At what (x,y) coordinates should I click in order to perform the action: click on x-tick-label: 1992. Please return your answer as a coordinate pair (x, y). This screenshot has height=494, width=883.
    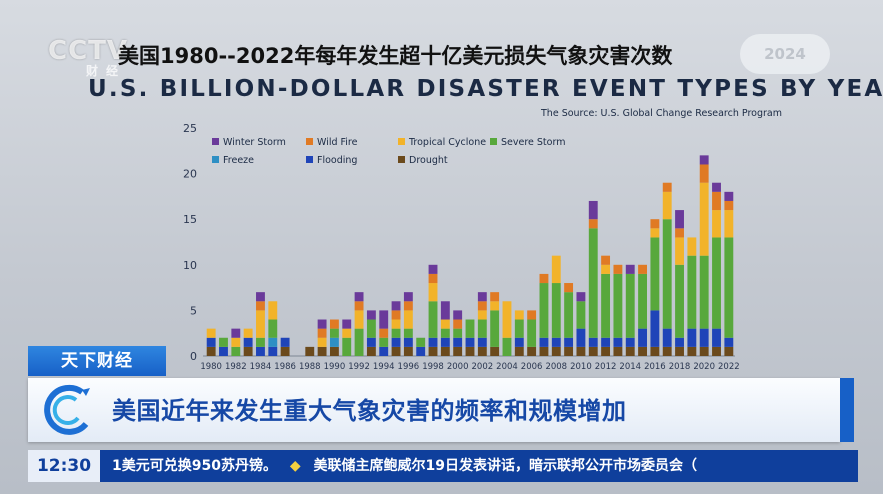
    Looking at the image, I should click on (359, 367).